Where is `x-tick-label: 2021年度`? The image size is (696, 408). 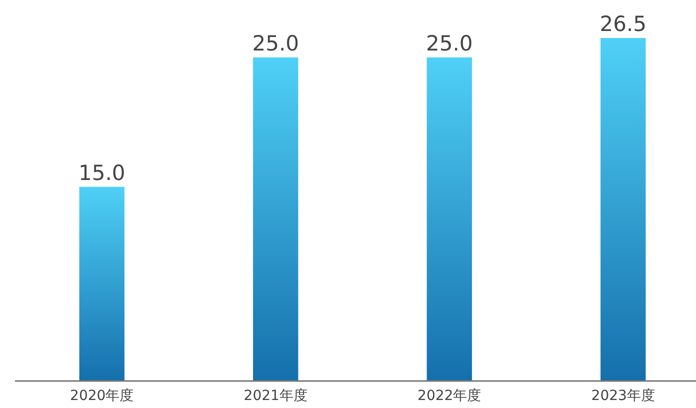
x-tick-label: 2021年度 is located at coordinates (276, 396).